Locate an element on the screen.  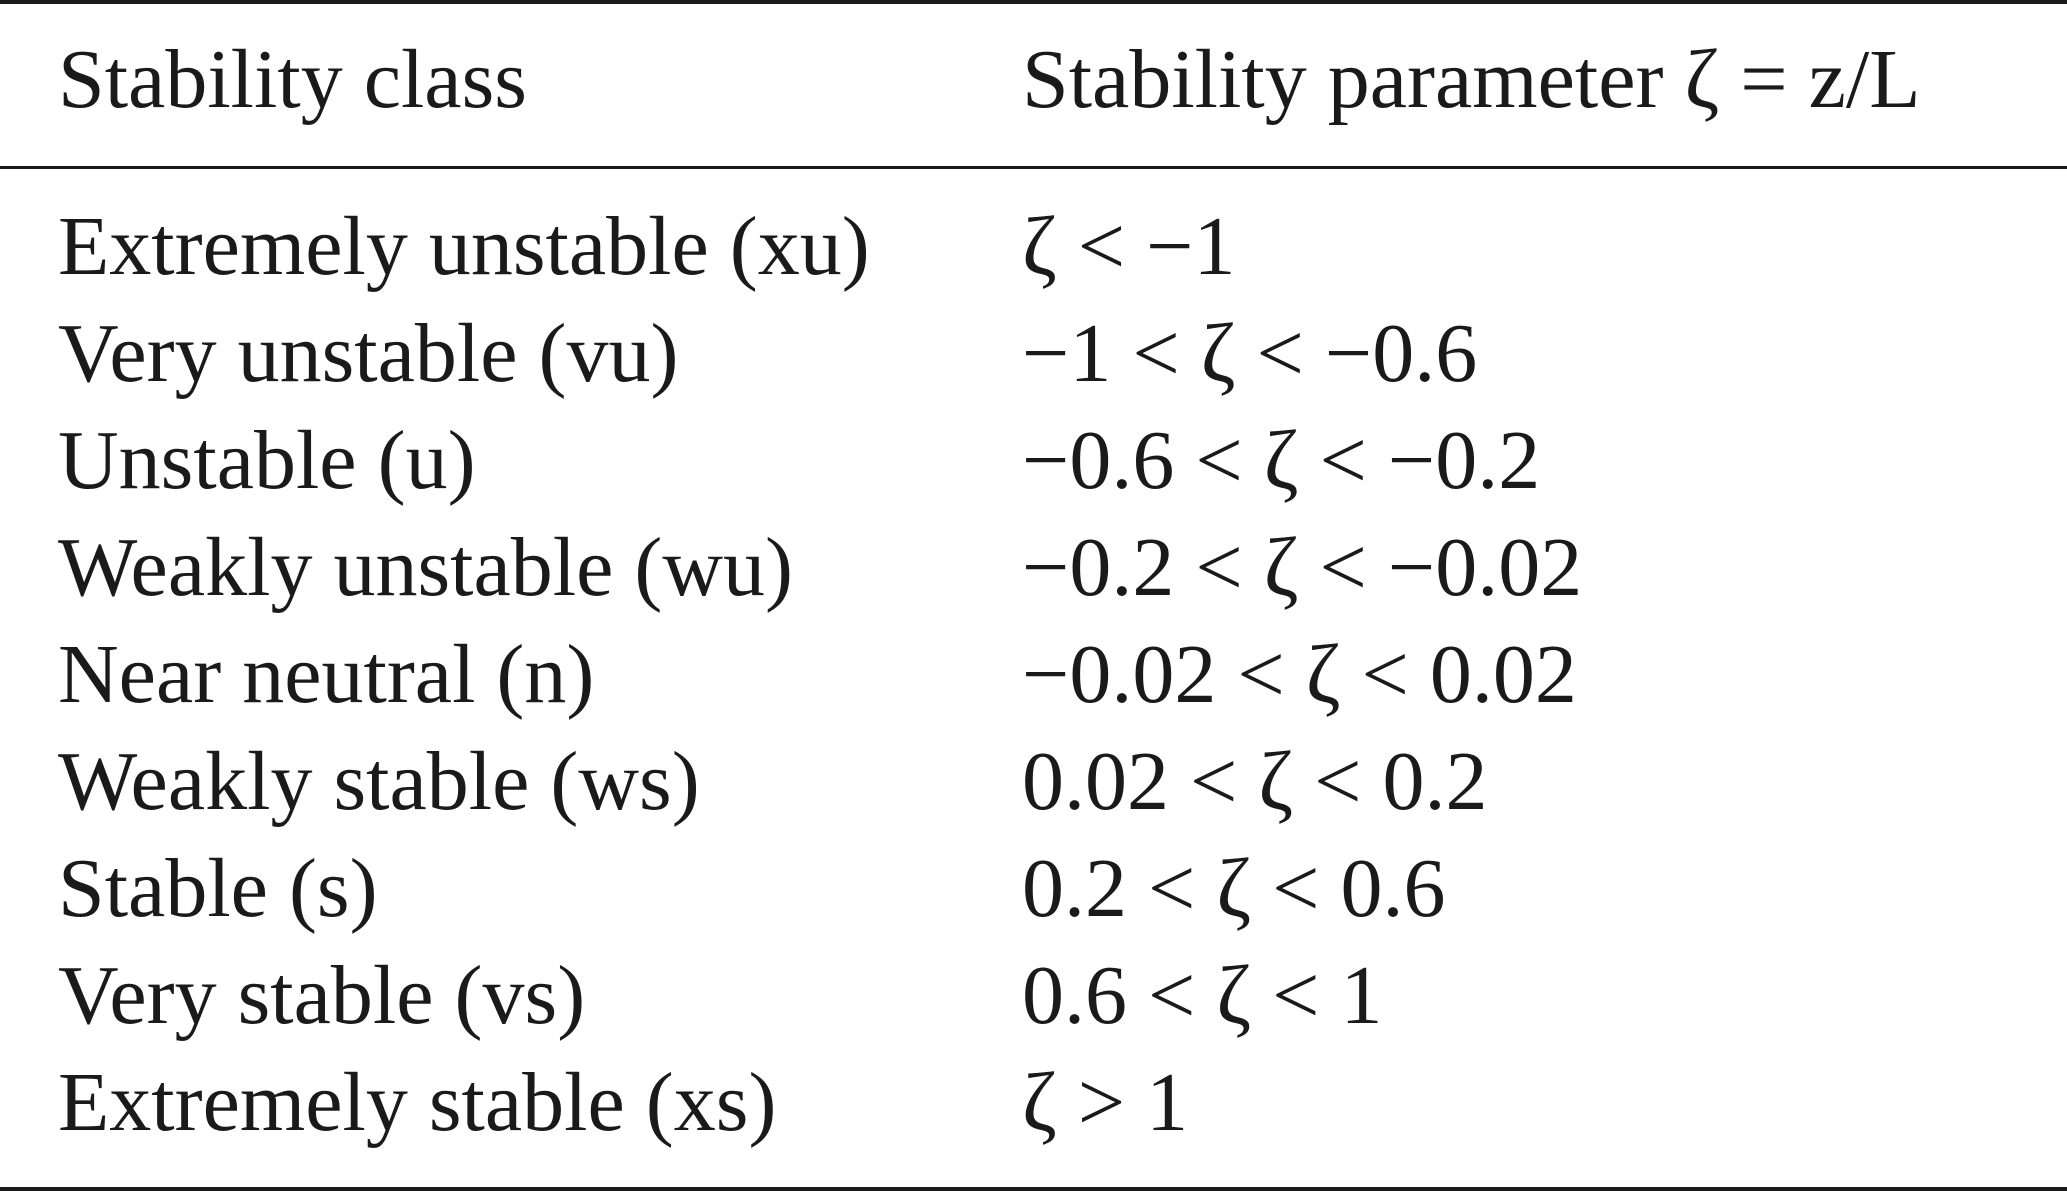
row-range-ws: 0.02 < ζ < 0.2 is located at coordinates (1255, 781).